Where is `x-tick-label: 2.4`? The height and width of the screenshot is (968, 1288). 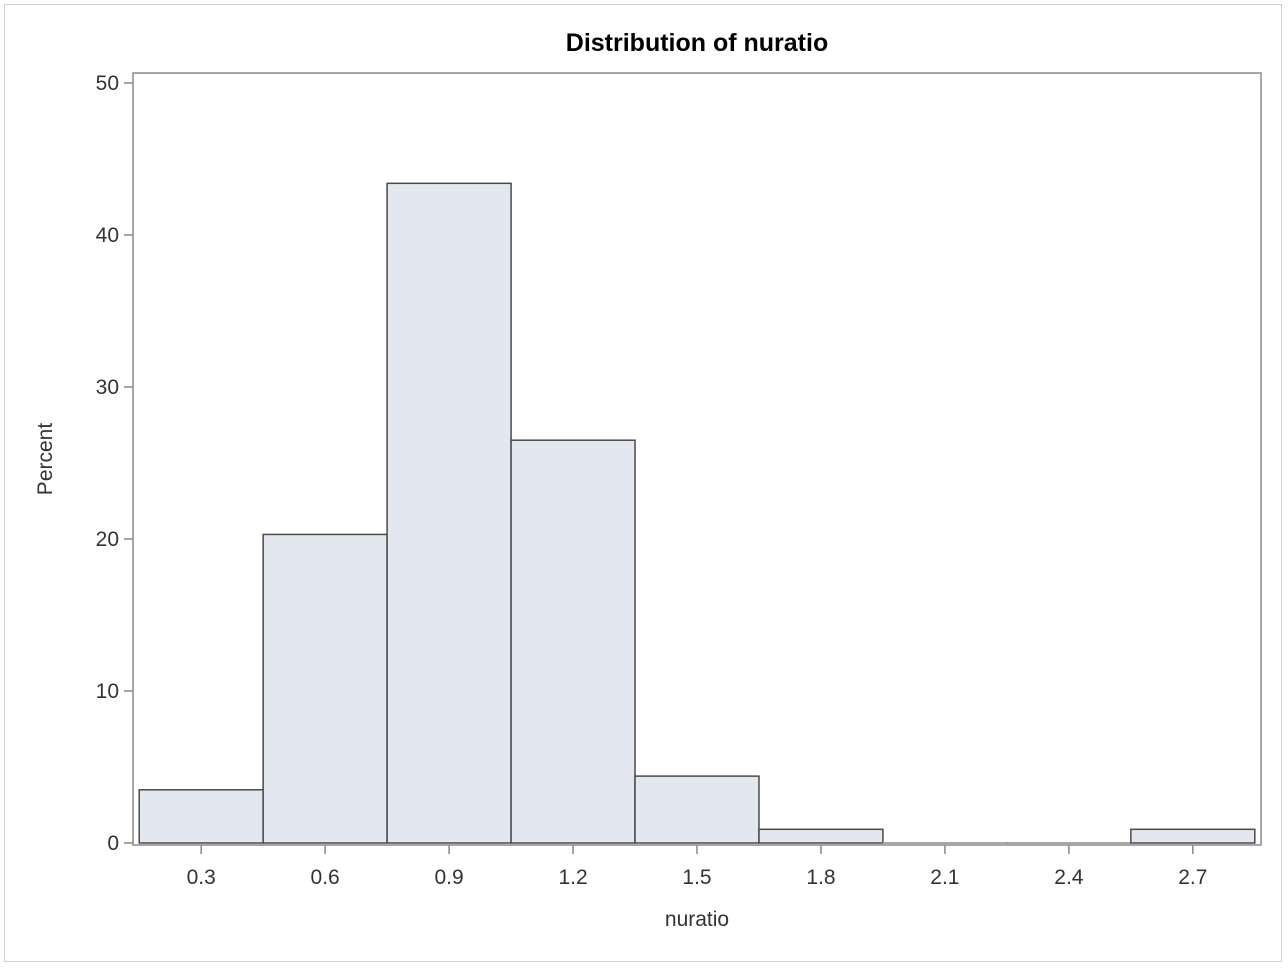 x-tick-label: 2.4 is located at coordinates (1069, 877).